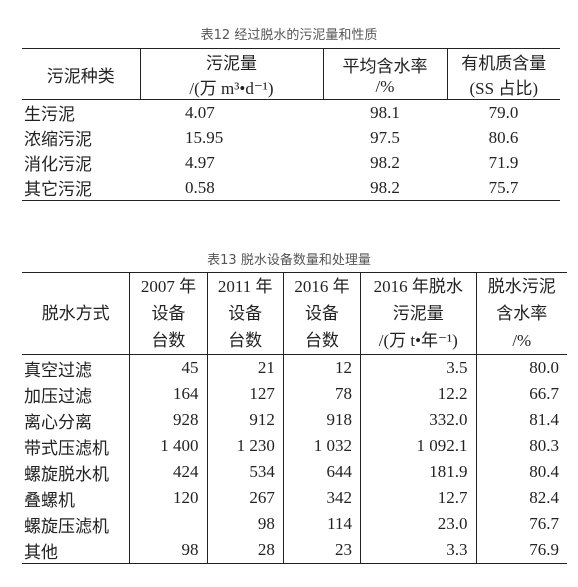  Describe the element at coordinates (58, 164) in the screenshot. I see `cell: 消化污泥` at that location.